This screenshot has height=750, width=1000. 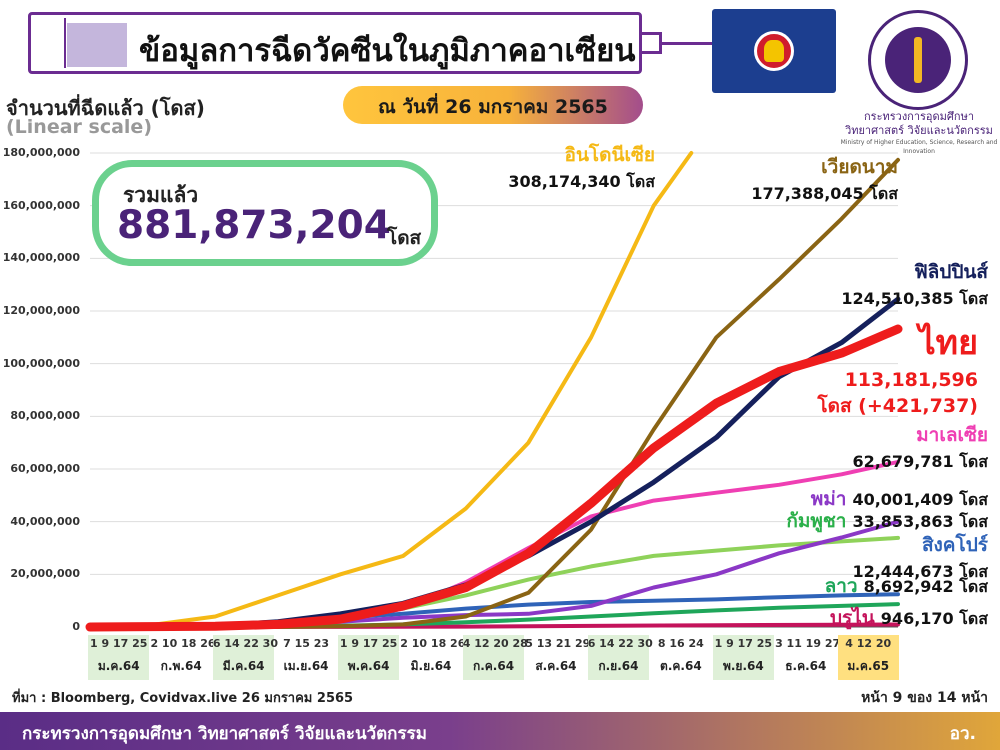 What do you see at coordinates (962, 734) in the screenshot?
I see `footer-abbr: อว.` at bounding box center [962, 734].